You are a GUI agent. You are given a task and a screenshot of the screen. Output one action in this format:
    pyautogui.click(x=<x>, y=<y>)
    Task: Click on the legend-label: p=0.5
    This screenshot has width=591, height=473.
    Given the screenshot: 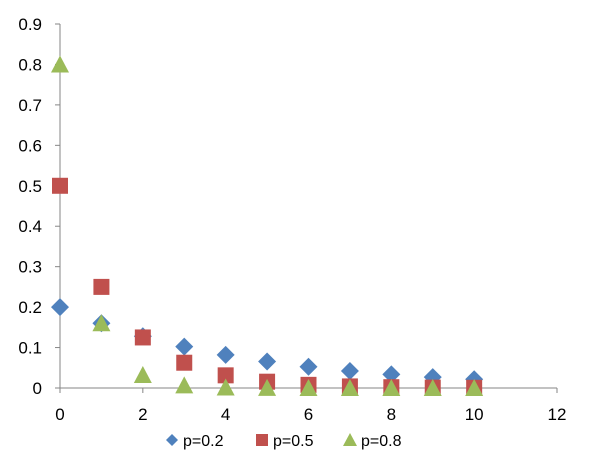 What is the action you would take?
    pyautogui.click(x=293, y=441)
    